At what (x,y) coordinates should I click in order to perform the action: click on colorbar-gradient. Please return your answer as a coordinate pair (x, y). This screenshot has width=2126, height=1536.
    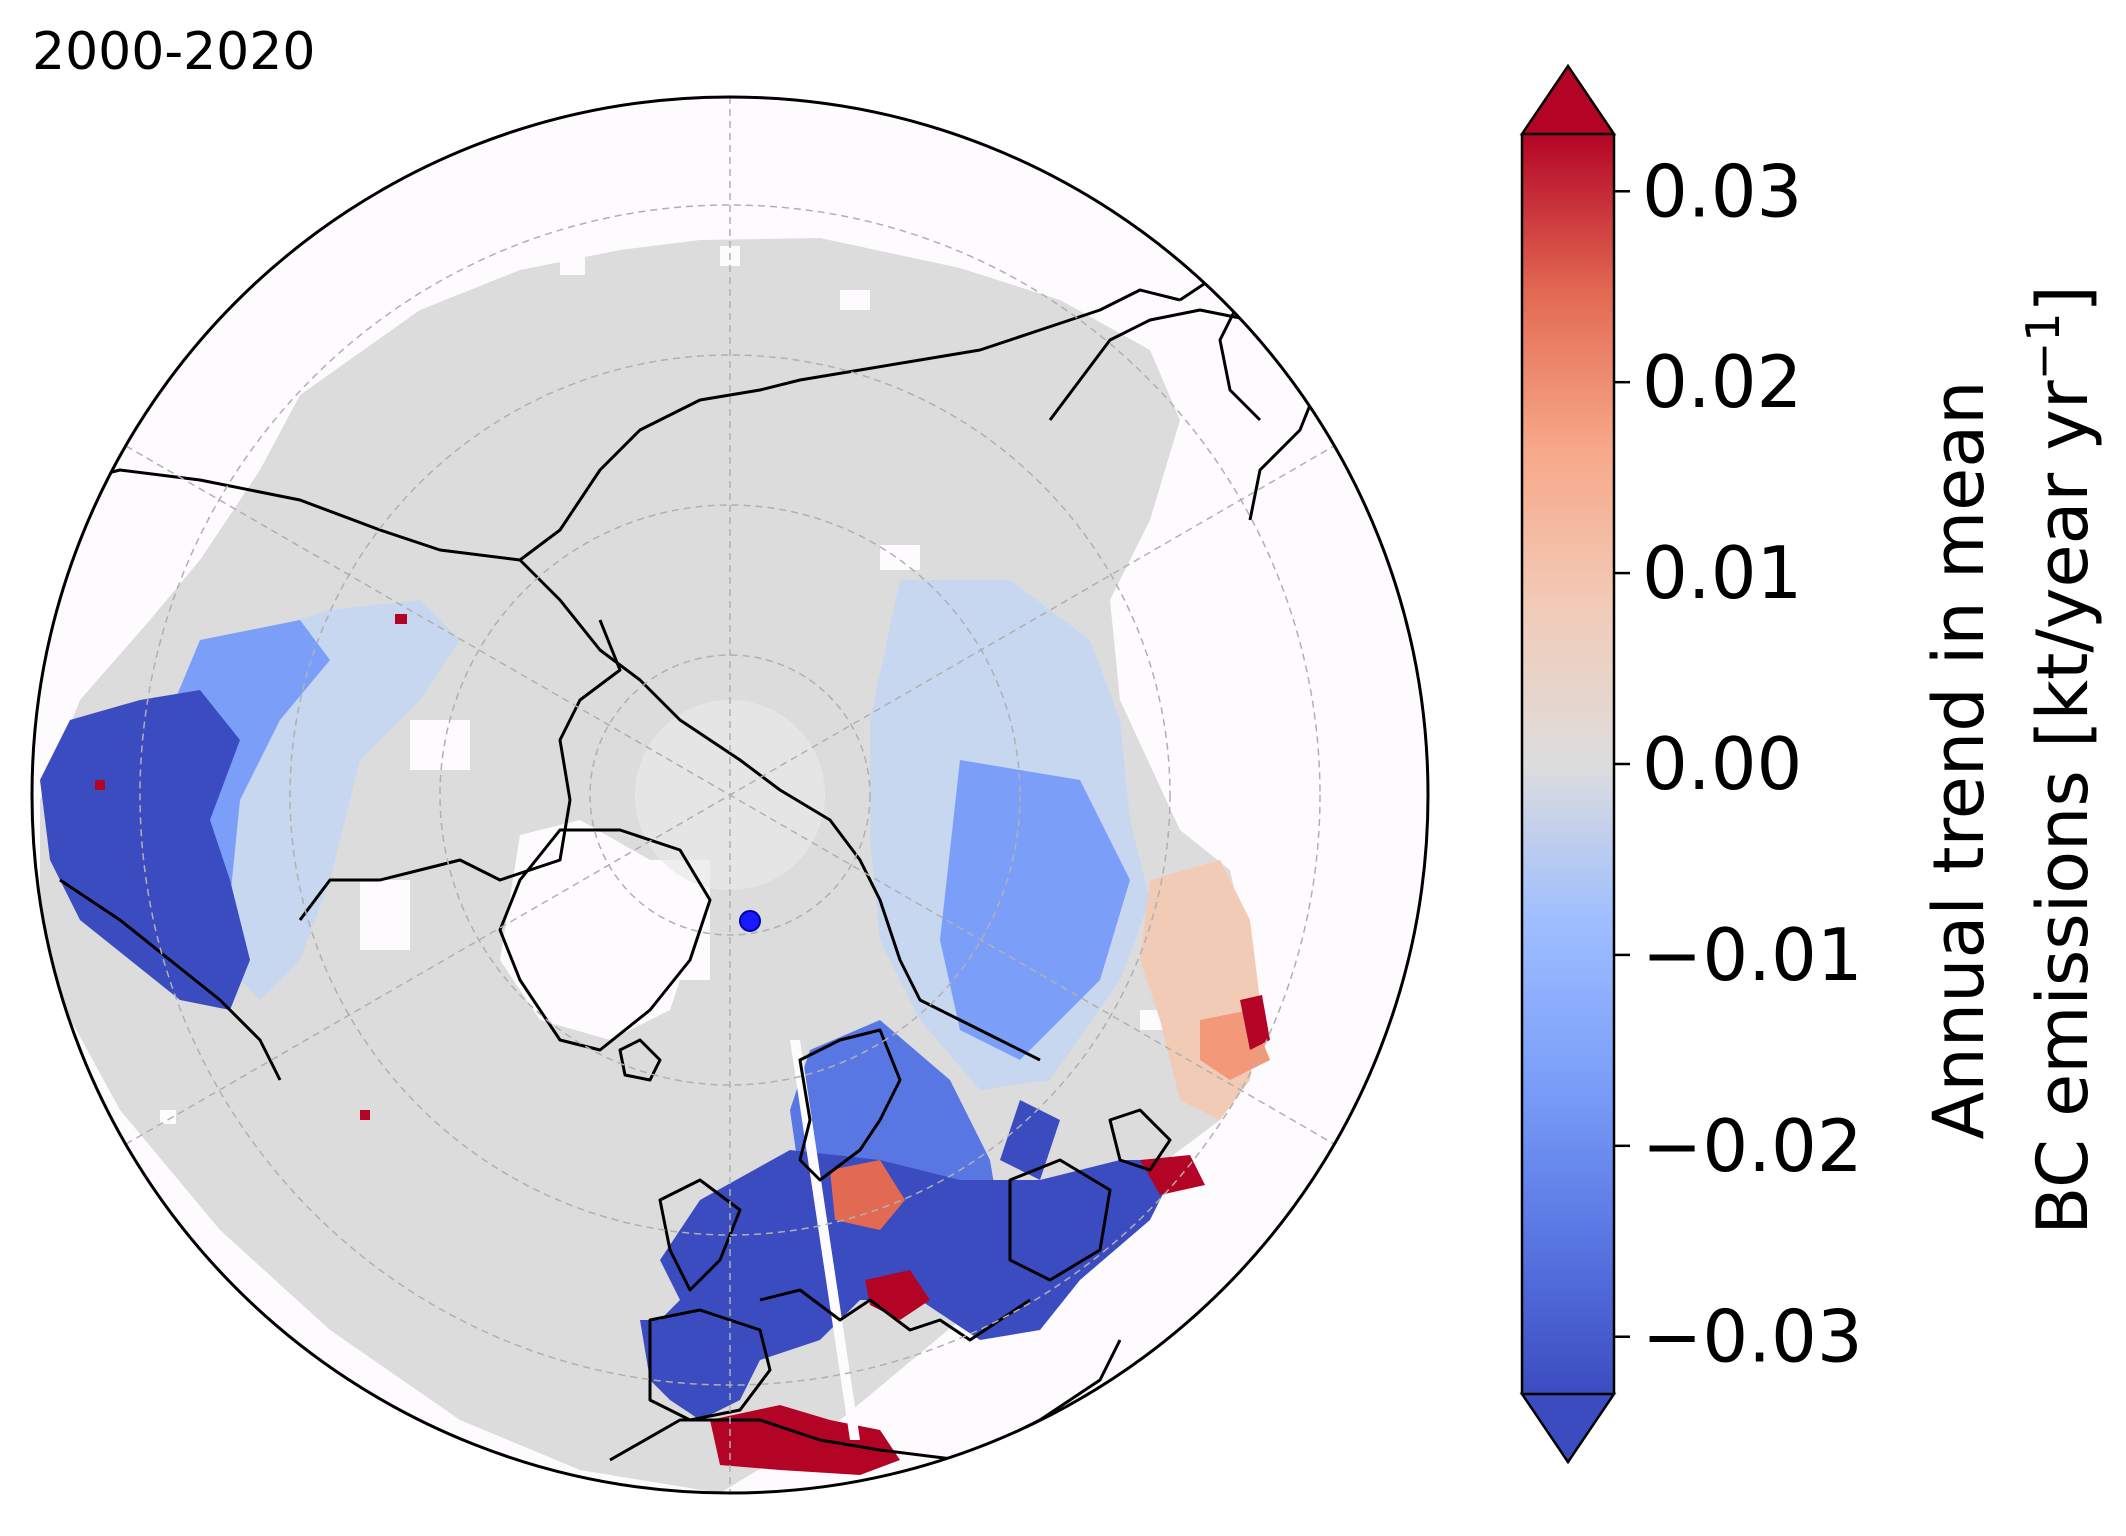
    Looking at the image, I should click on (1568, 764).